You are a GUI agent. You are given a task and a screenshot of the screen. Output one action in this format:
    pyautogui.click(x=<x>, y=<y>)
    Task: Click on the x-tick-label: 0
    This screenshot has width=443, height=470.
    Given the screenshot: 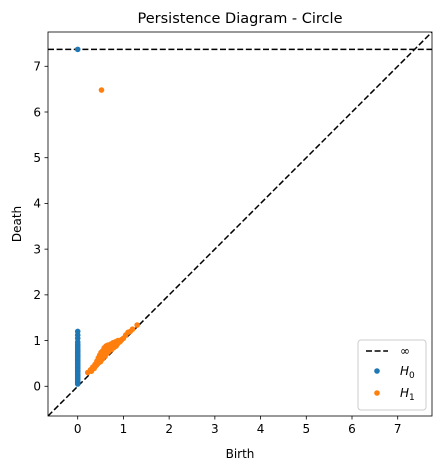 What is the action you would take?
    pyautogui.click(x=78, y=429)
    